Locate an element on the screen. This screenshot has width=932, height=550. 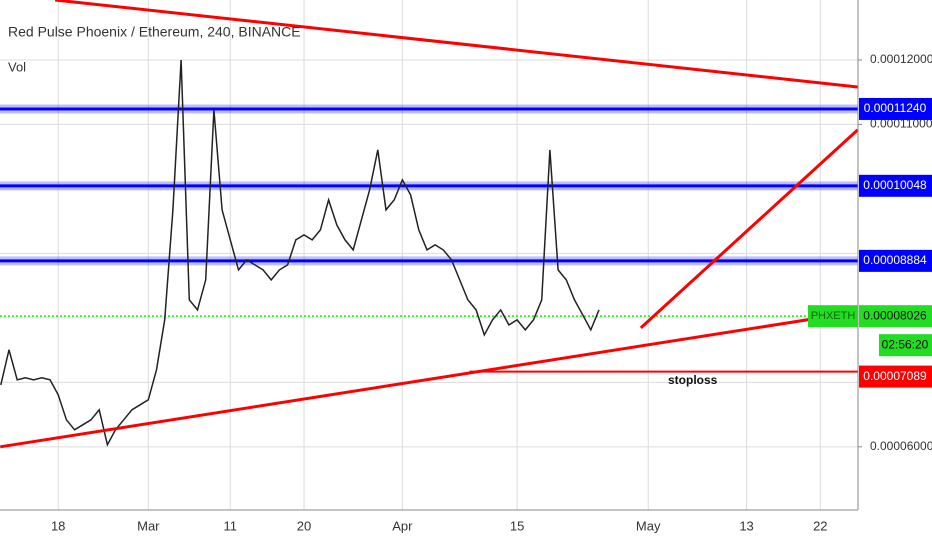
x-tick-label: 15 is located at coordinates (517, 525).